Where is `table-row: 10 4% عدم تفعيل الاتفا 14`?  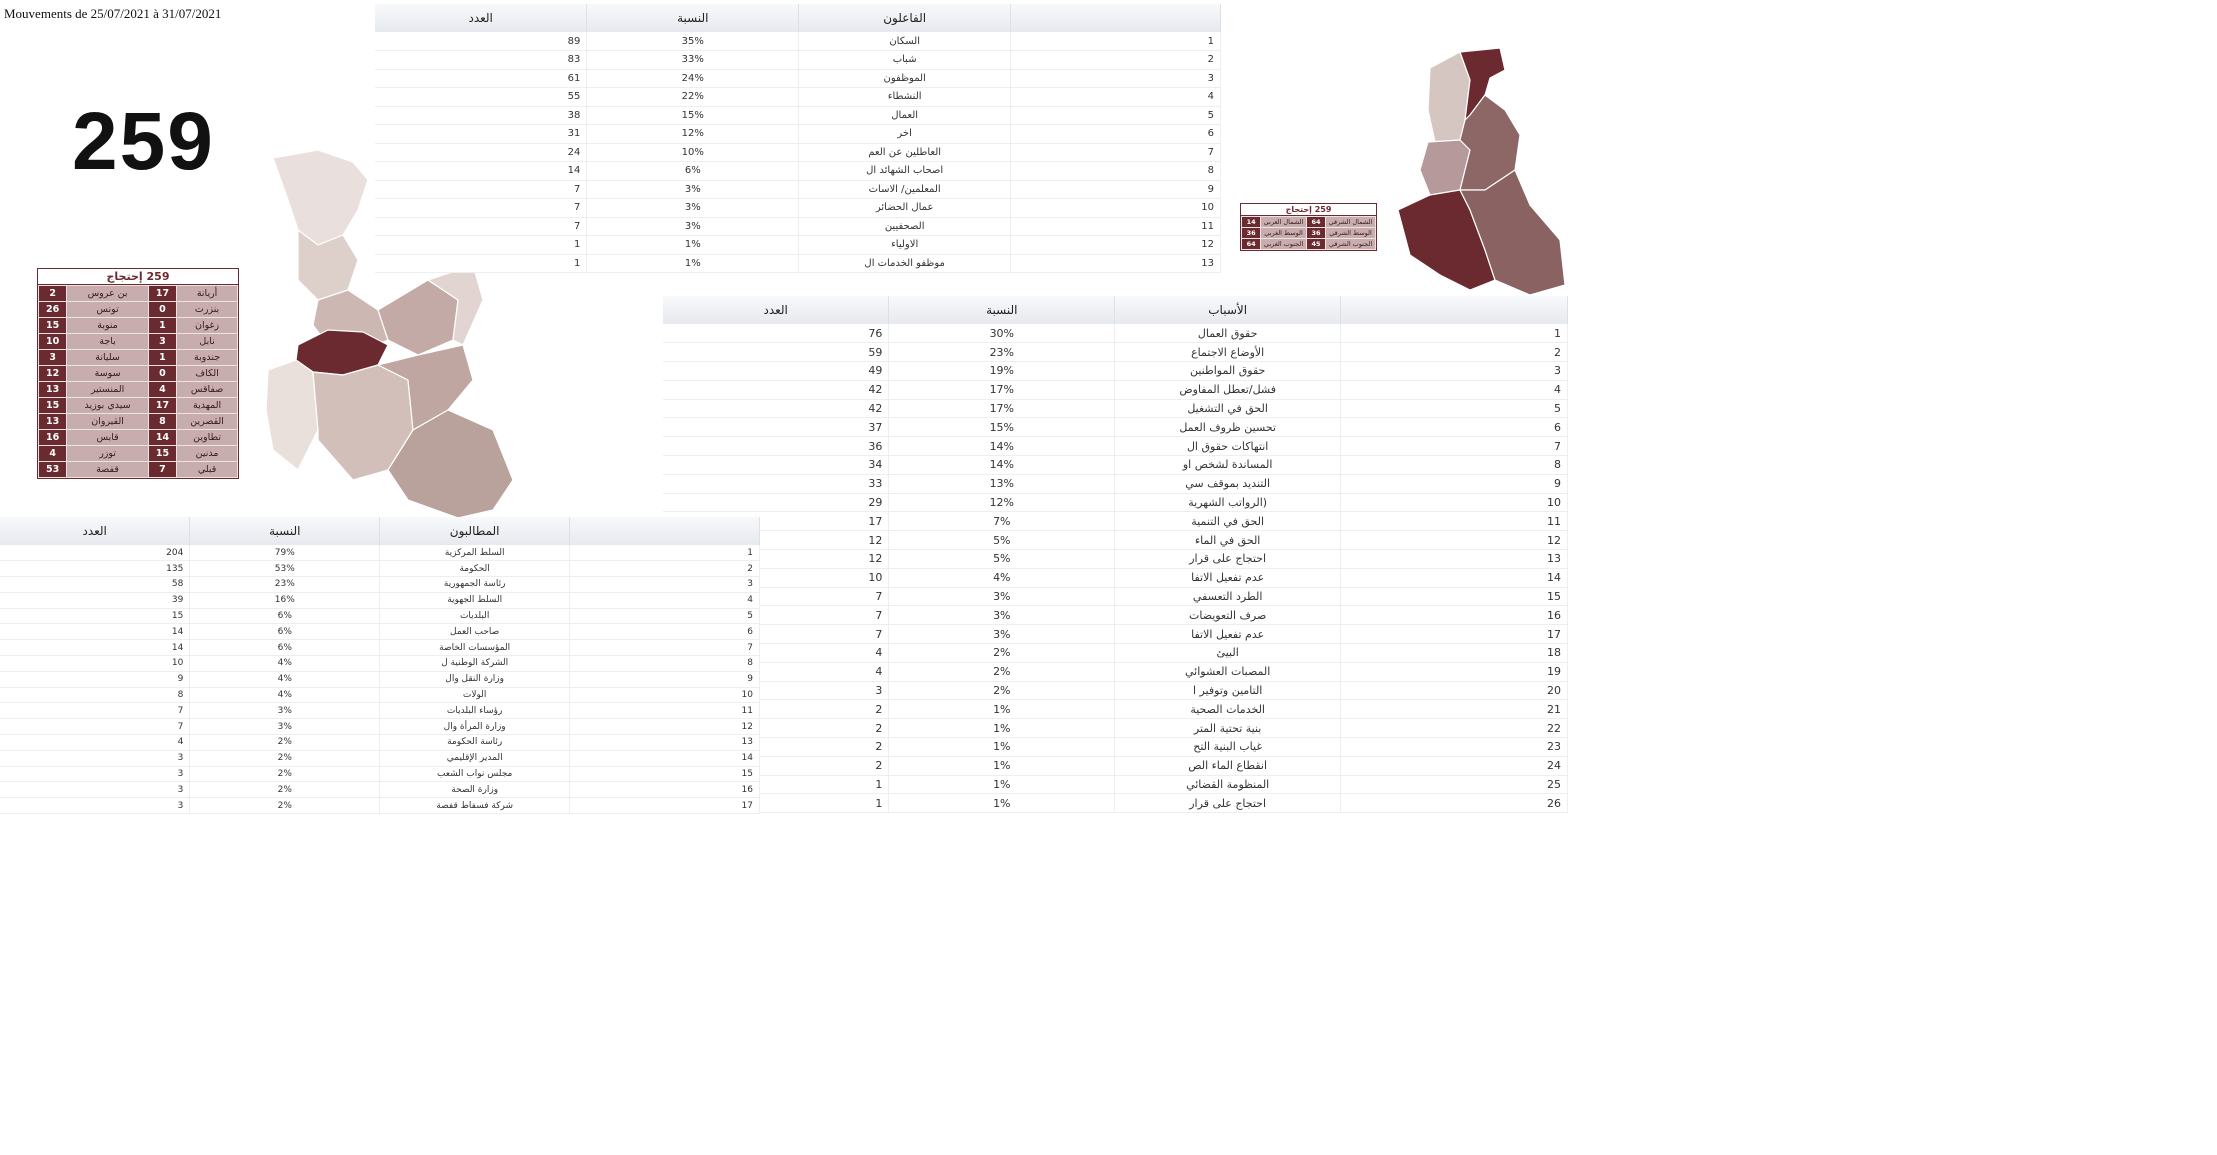 table-row: 10 4% عدم تفعيل الاتفا 14 is located at coordinates (1115, 578).